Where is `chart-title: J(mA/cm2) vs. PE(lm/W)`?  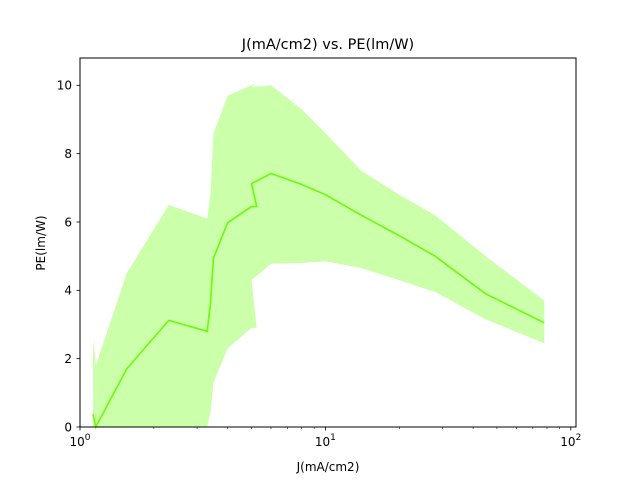
chart-title: J(mA/cm2) vs. PE(lm/W) is located at coordinates (327, 45).